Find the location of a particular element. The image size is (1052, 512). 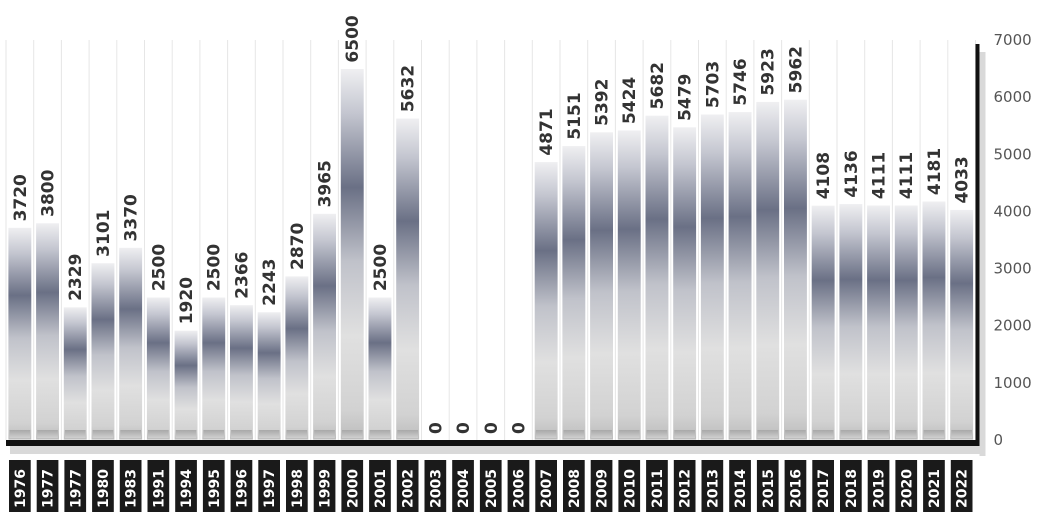

x-tick-label: 1983 is located at coordinates (132, 488).